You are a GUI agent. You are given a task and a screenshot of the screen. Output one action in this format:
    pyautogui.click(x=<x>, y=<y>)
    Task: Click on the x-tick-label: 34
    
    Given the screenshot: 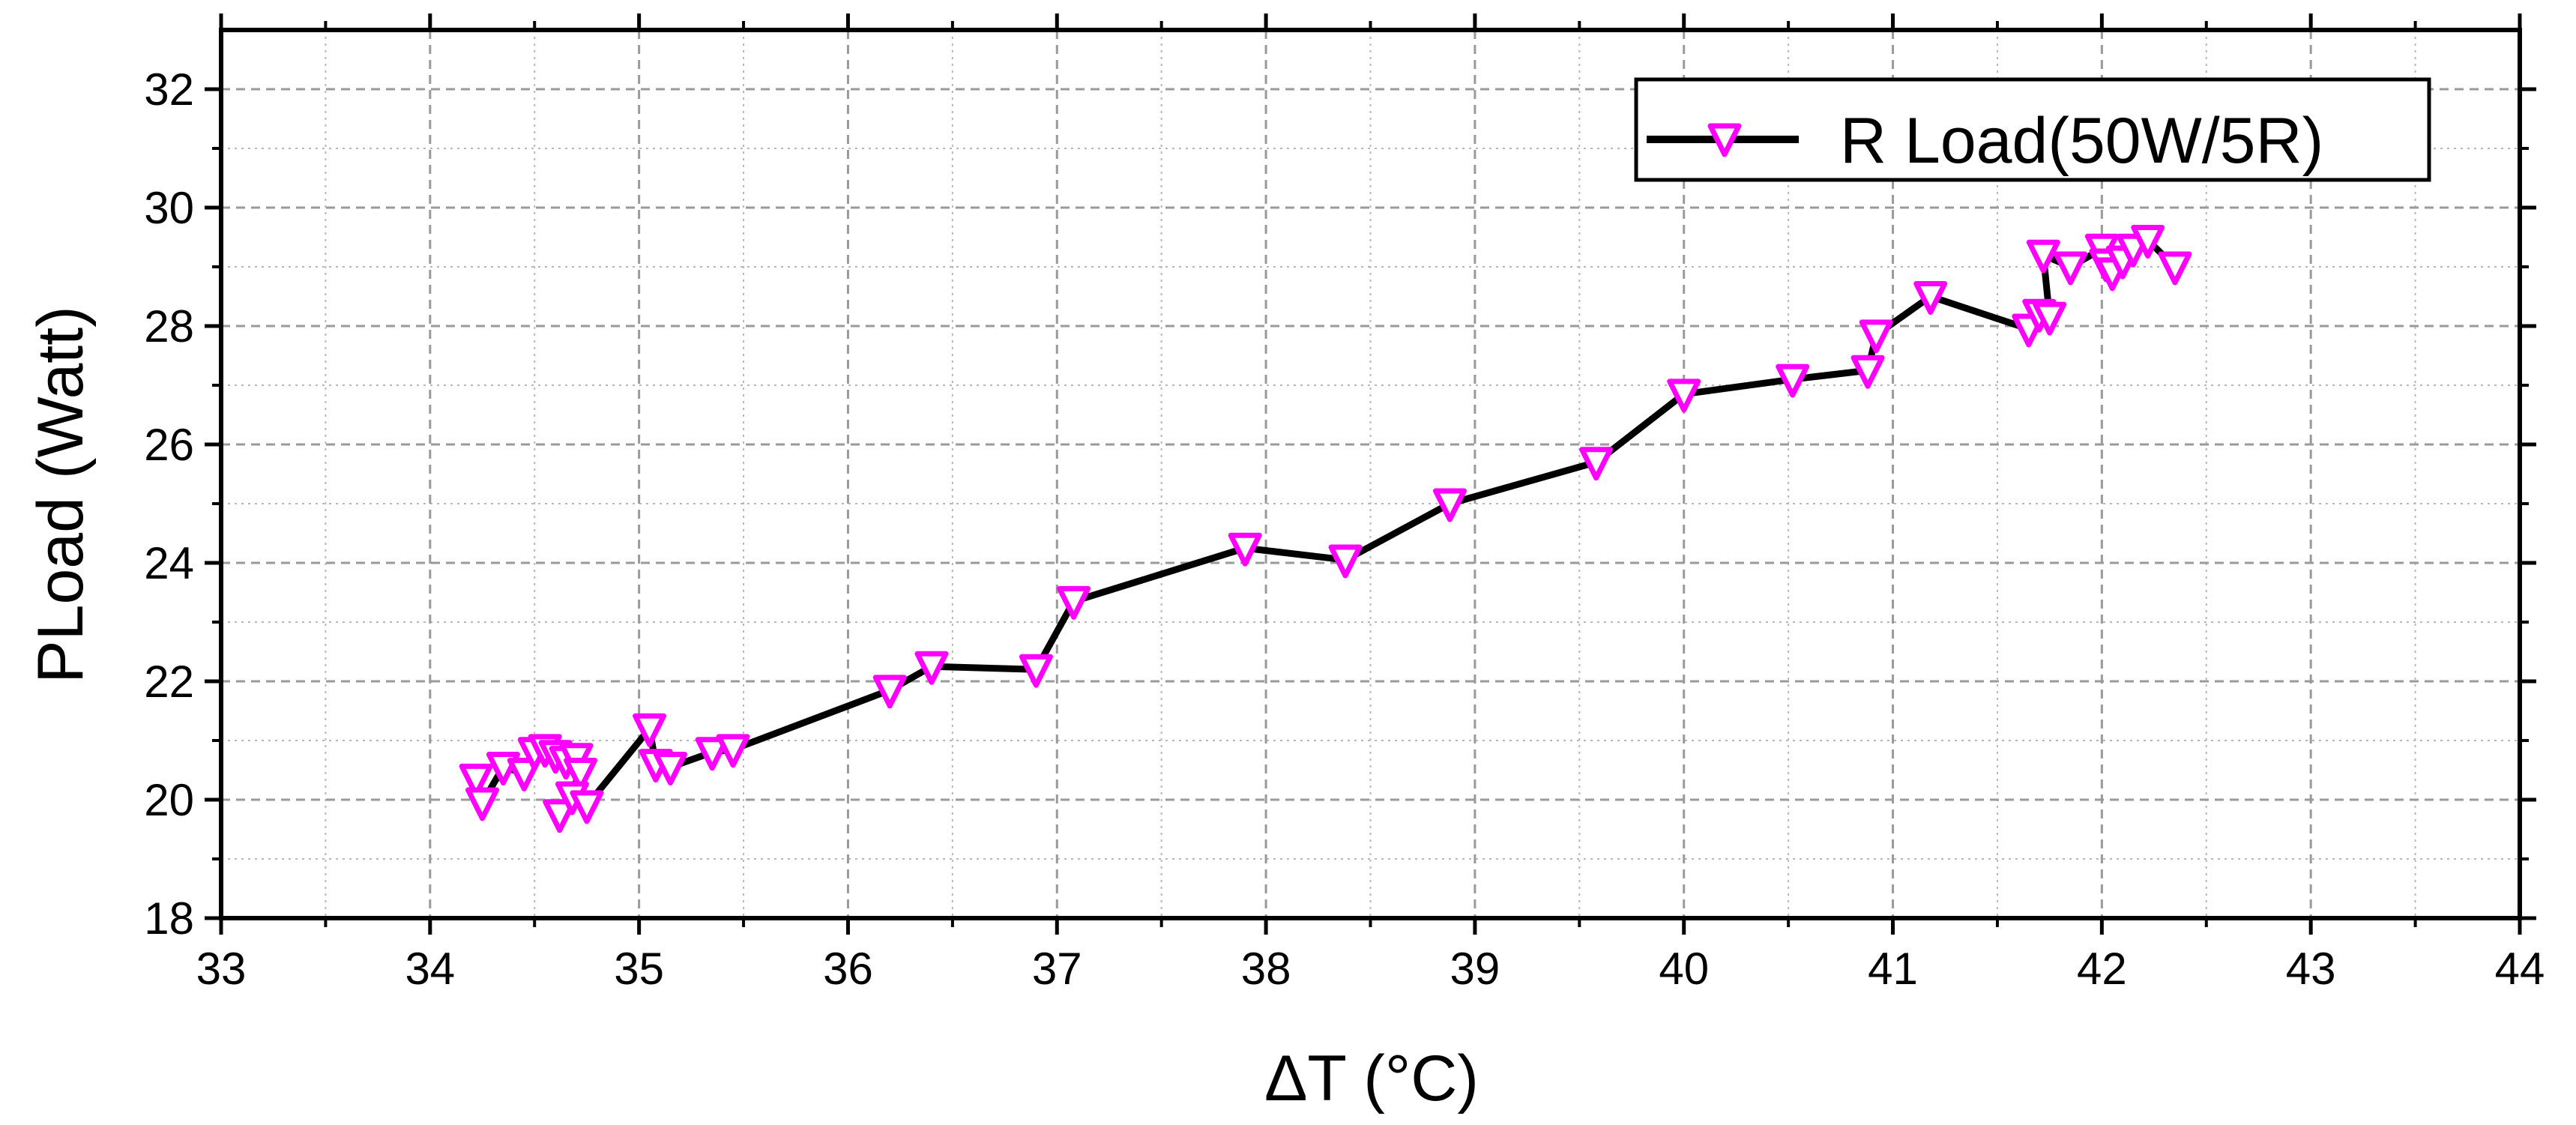 What is the action you would take?
    pyautogui.click(x=430, y=969)
    